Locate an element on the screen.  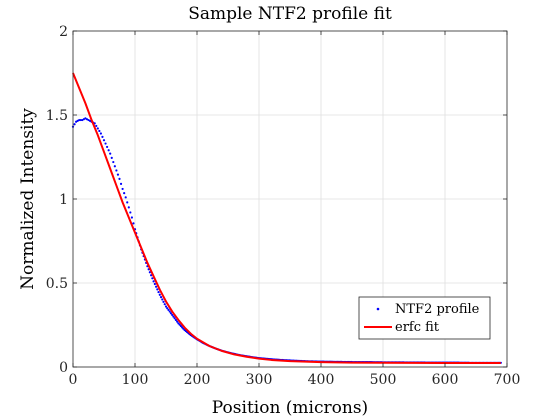
x-tick-label: 700 is located at coordinates (507, 380).